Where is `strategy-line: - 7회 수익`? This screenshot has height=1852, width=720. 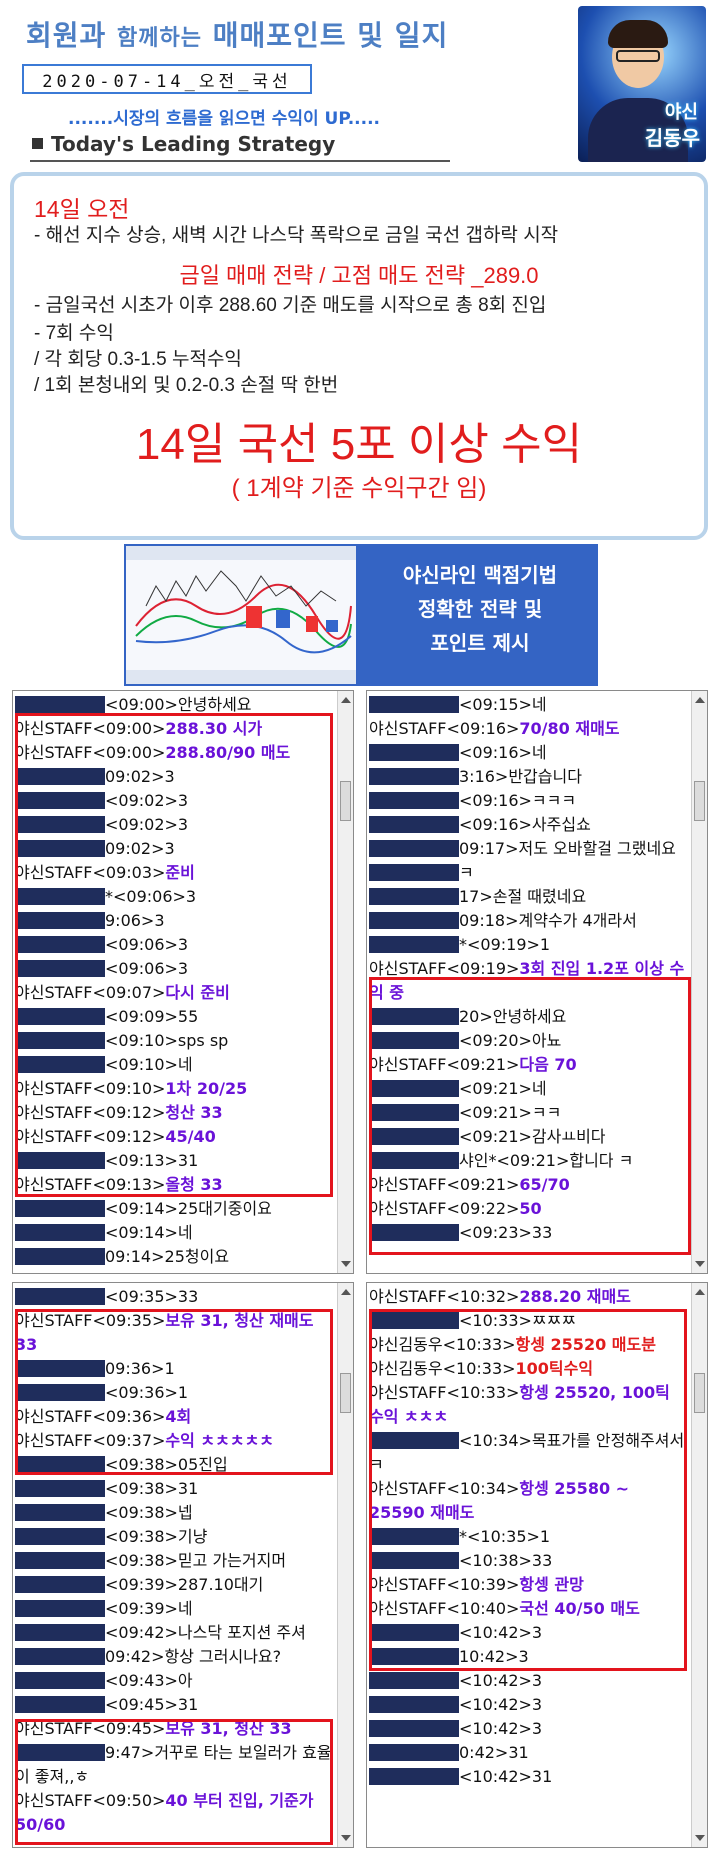 strategy-line: - 7회 수익 is located at coordinates (74, 333).